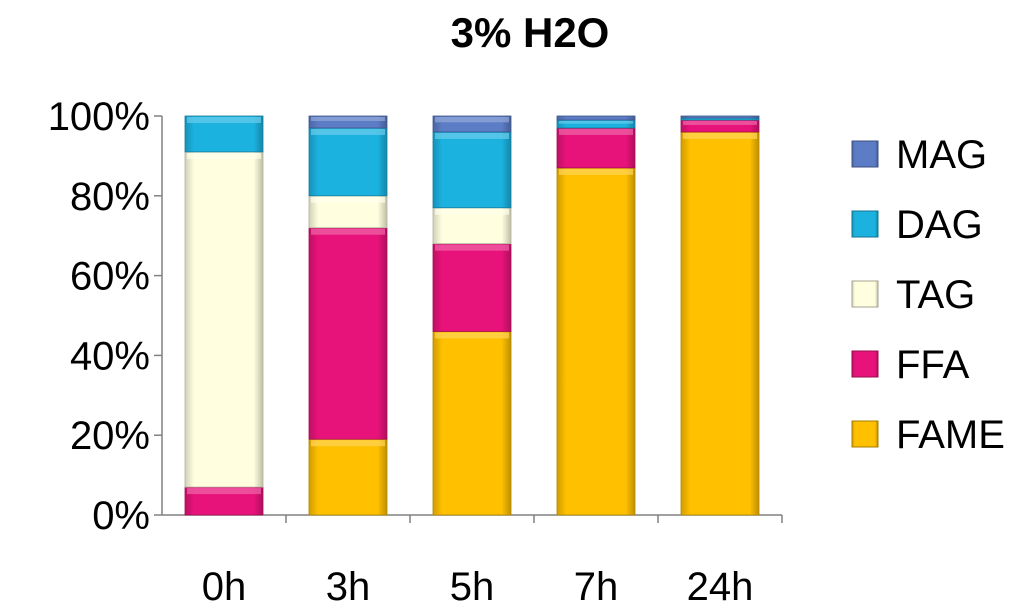 The height and width of the screenshot is (616, 1024). What do you see at coordinates (224, 491) in the screenshot?
I see `bar-highlight-0h-ffa` at bounding box center [224, 491].